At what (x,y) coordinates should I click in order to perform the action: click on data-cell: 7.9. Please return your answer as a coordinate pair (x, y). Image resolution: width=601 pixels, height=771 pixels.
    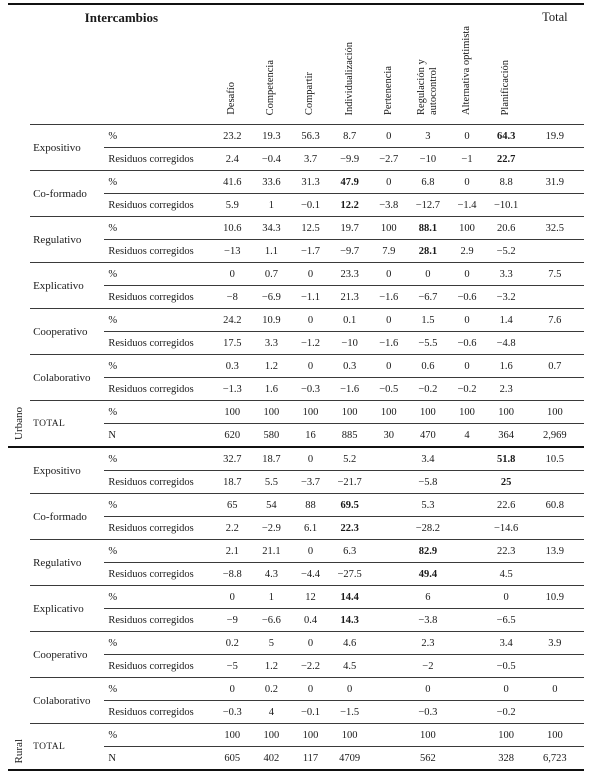
    Looking at the image, I should click on (389, 251).